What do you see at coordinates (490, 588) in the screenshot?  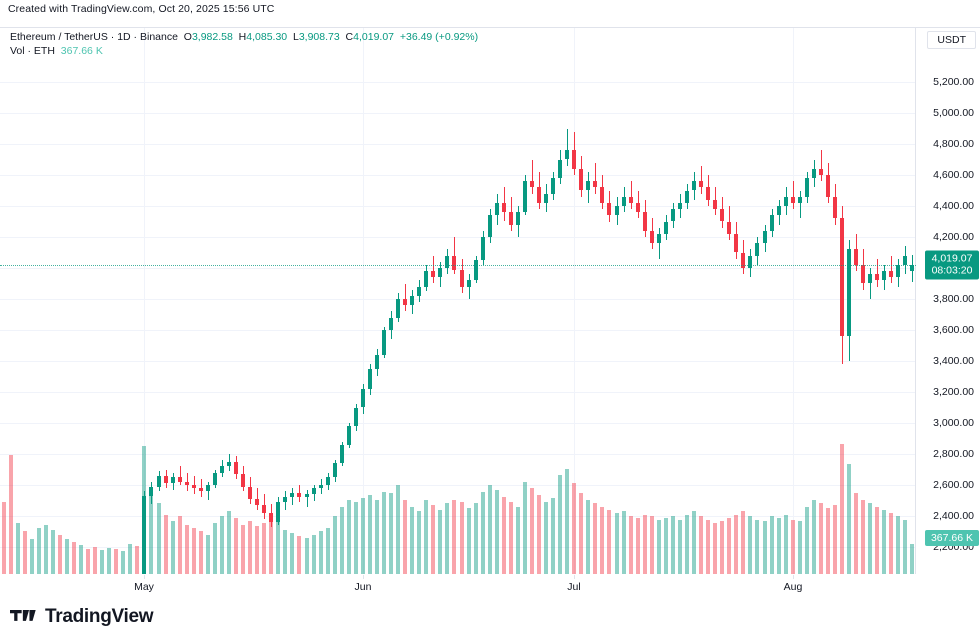 I see `time-axis: MayJunJulAugSepOct` at bounding box center [490, 588].